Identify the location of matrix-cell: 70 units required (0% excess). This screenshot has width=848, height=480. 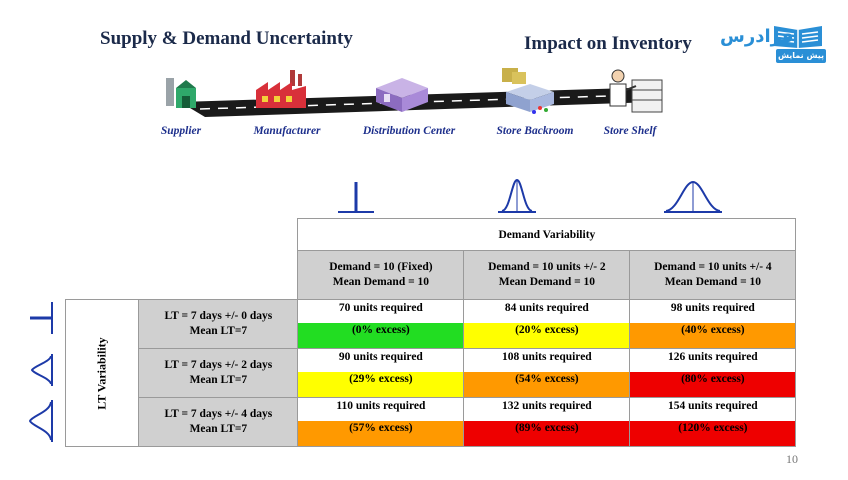
(381, 324).